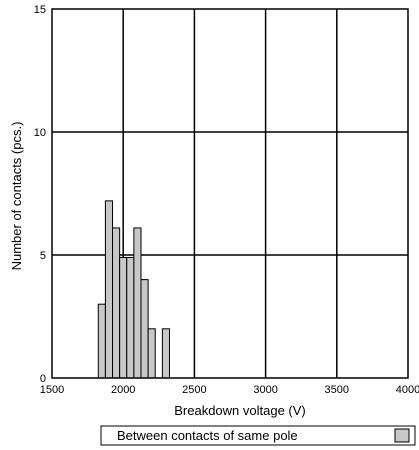  What do you see at coordinates (240, 410) in the screenshot?
I see `x-axis-label: Breakdown voltage (V)` at bounding box center [240, 410].